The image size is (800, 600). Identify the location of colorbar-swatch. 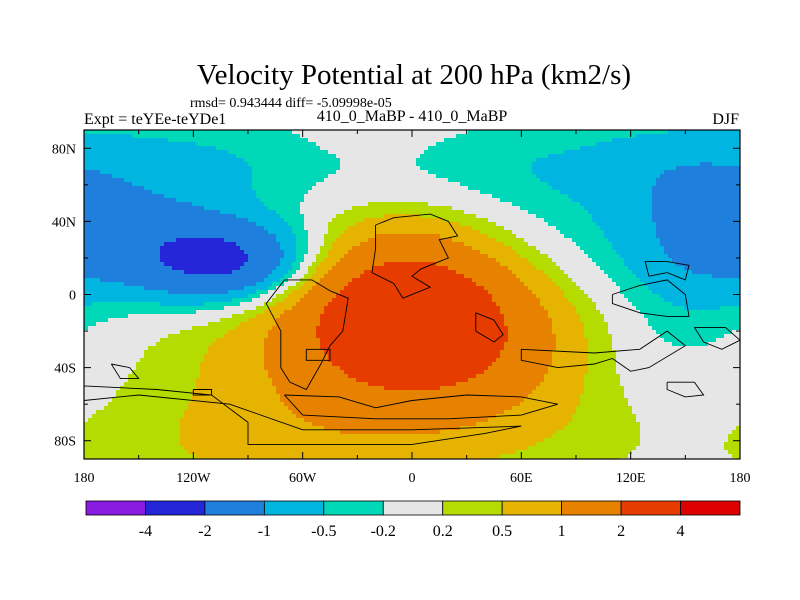
(175, 508).